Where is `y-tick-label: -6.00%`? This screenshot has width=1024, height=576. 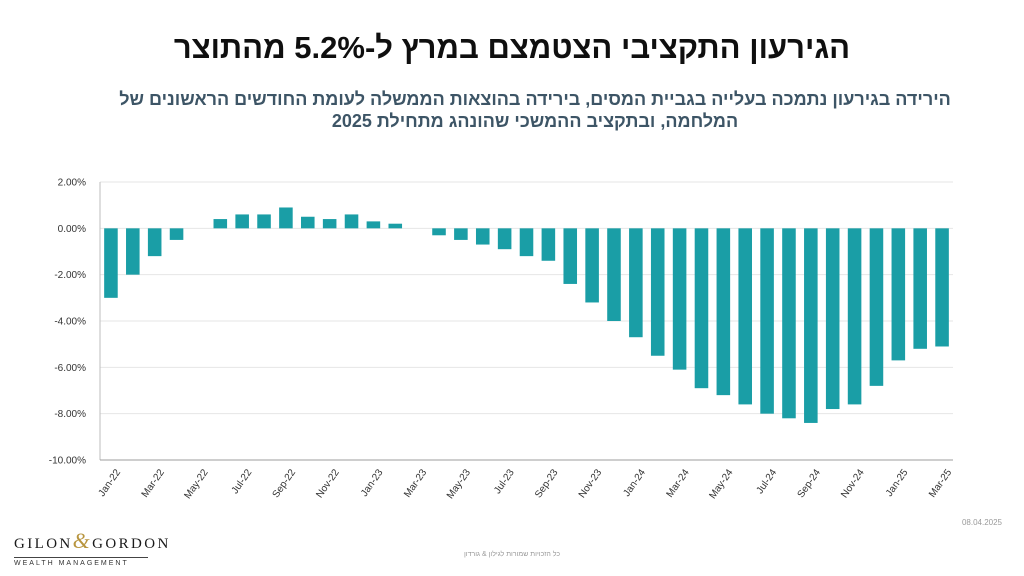 y-tick-label: -6.00% is located at coordinates (70, 368).